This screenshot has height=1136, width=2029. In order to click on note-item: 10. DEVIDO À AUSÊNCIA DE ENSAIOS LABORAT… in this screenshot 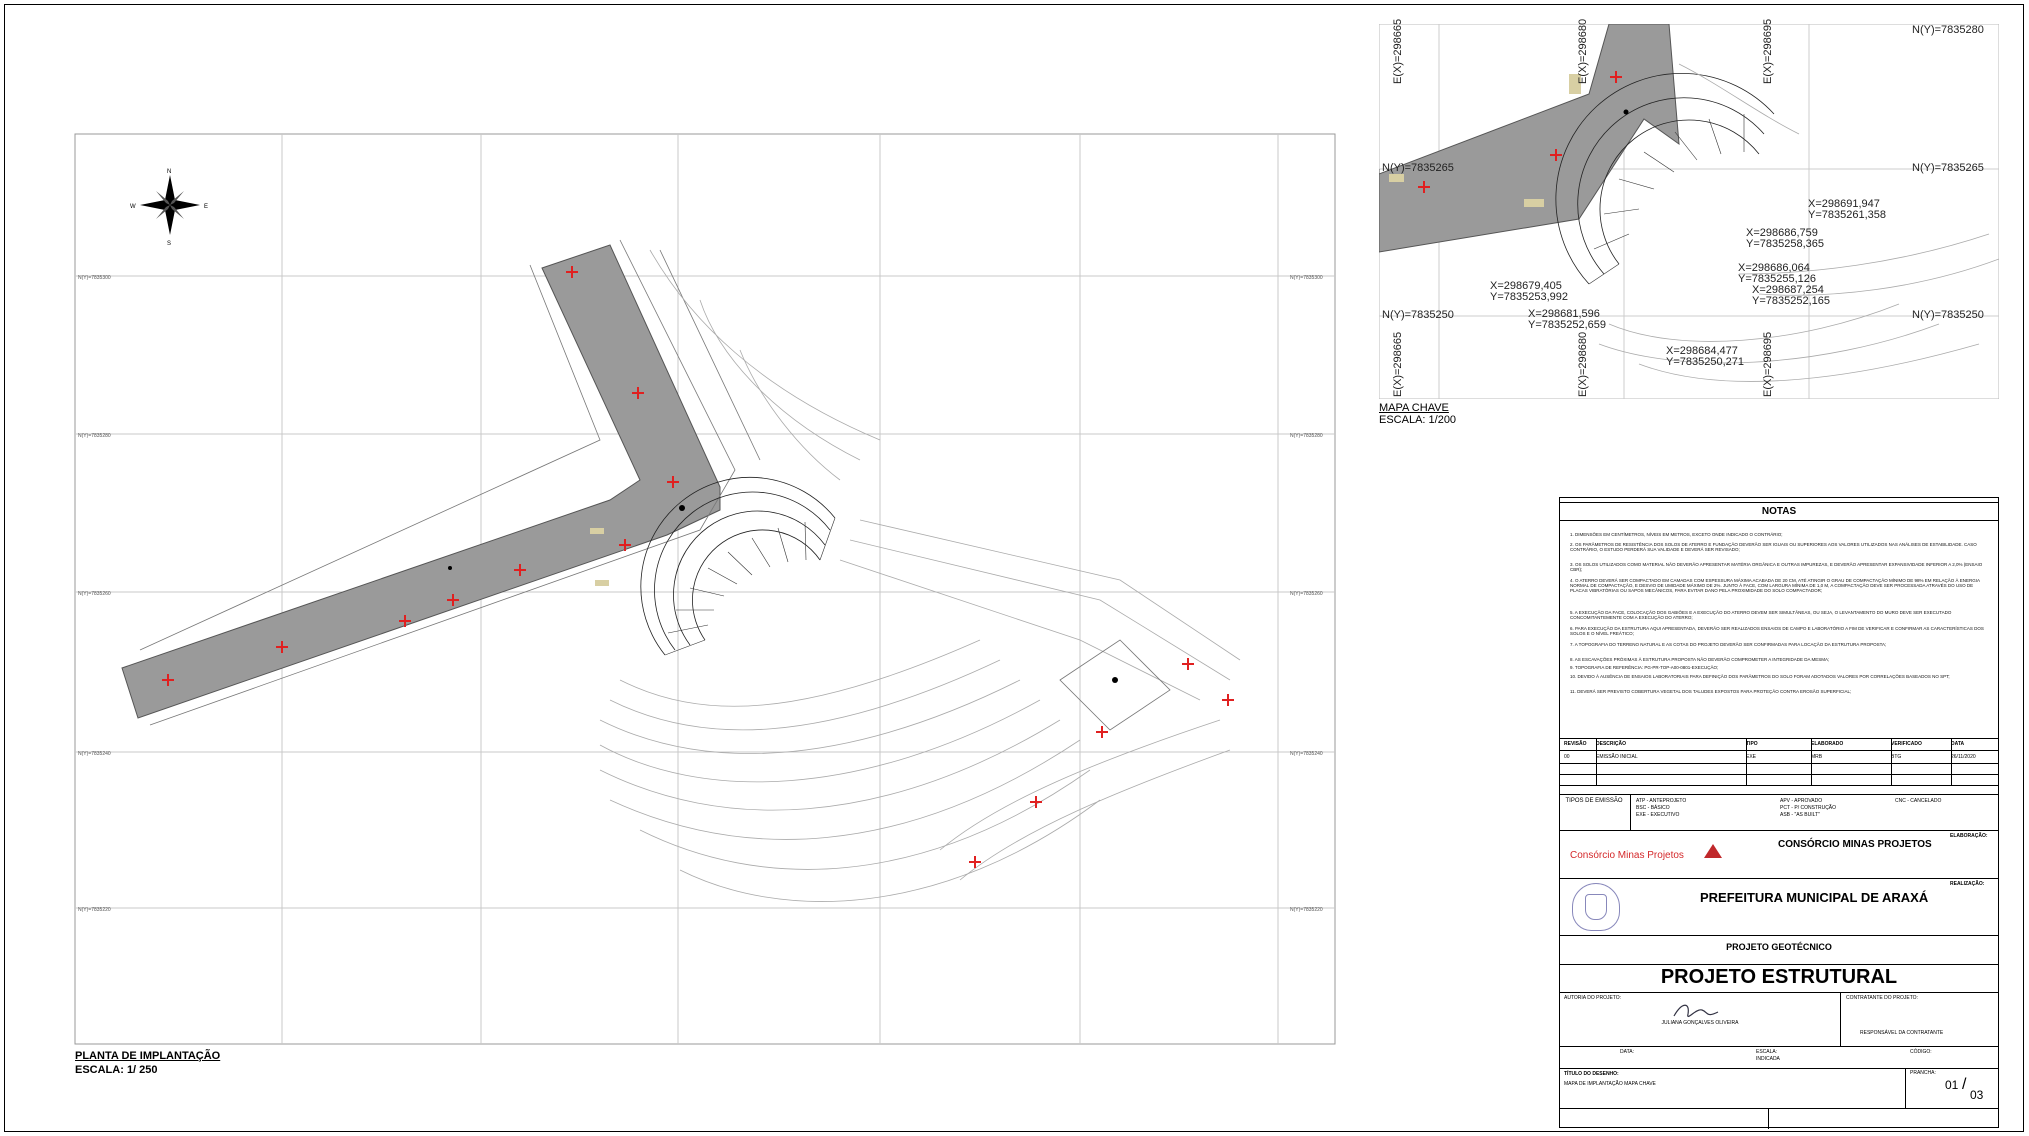, I will do `click(1760, 676)`.